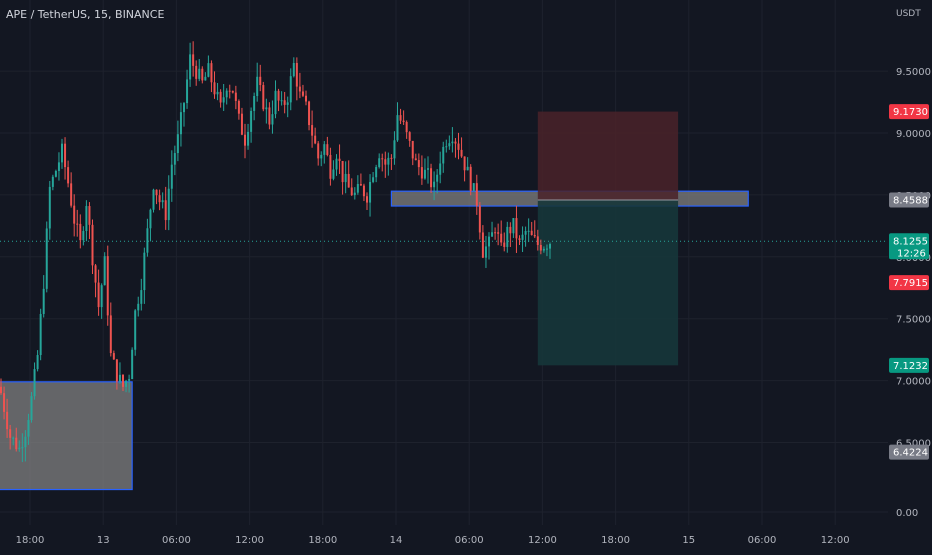  I want to click on zone-demand, so click(66, 436).